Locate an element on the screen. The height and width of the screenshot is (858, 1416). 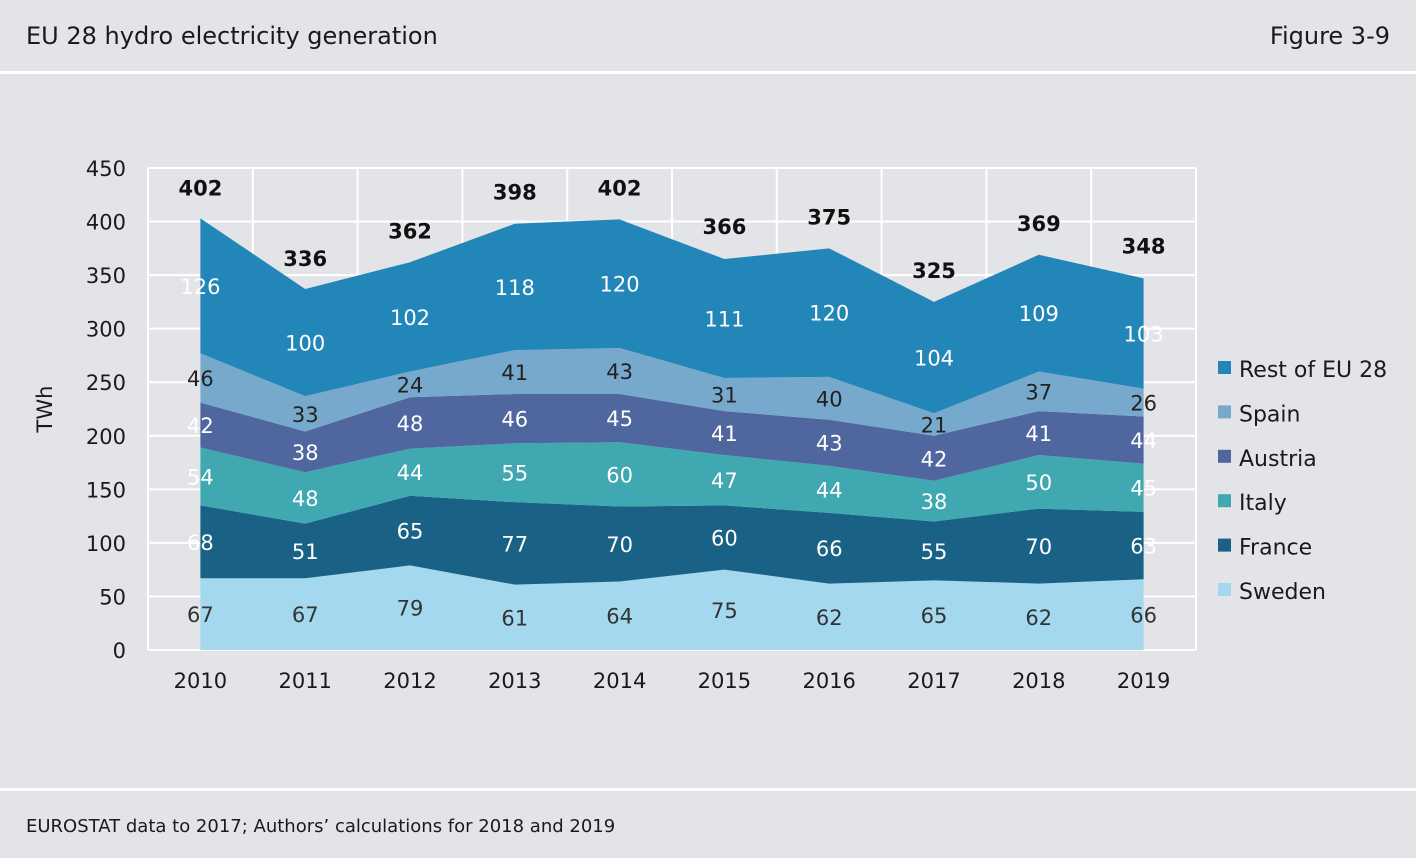
y-tick-label: 400 is located at coordinates (106, 223).